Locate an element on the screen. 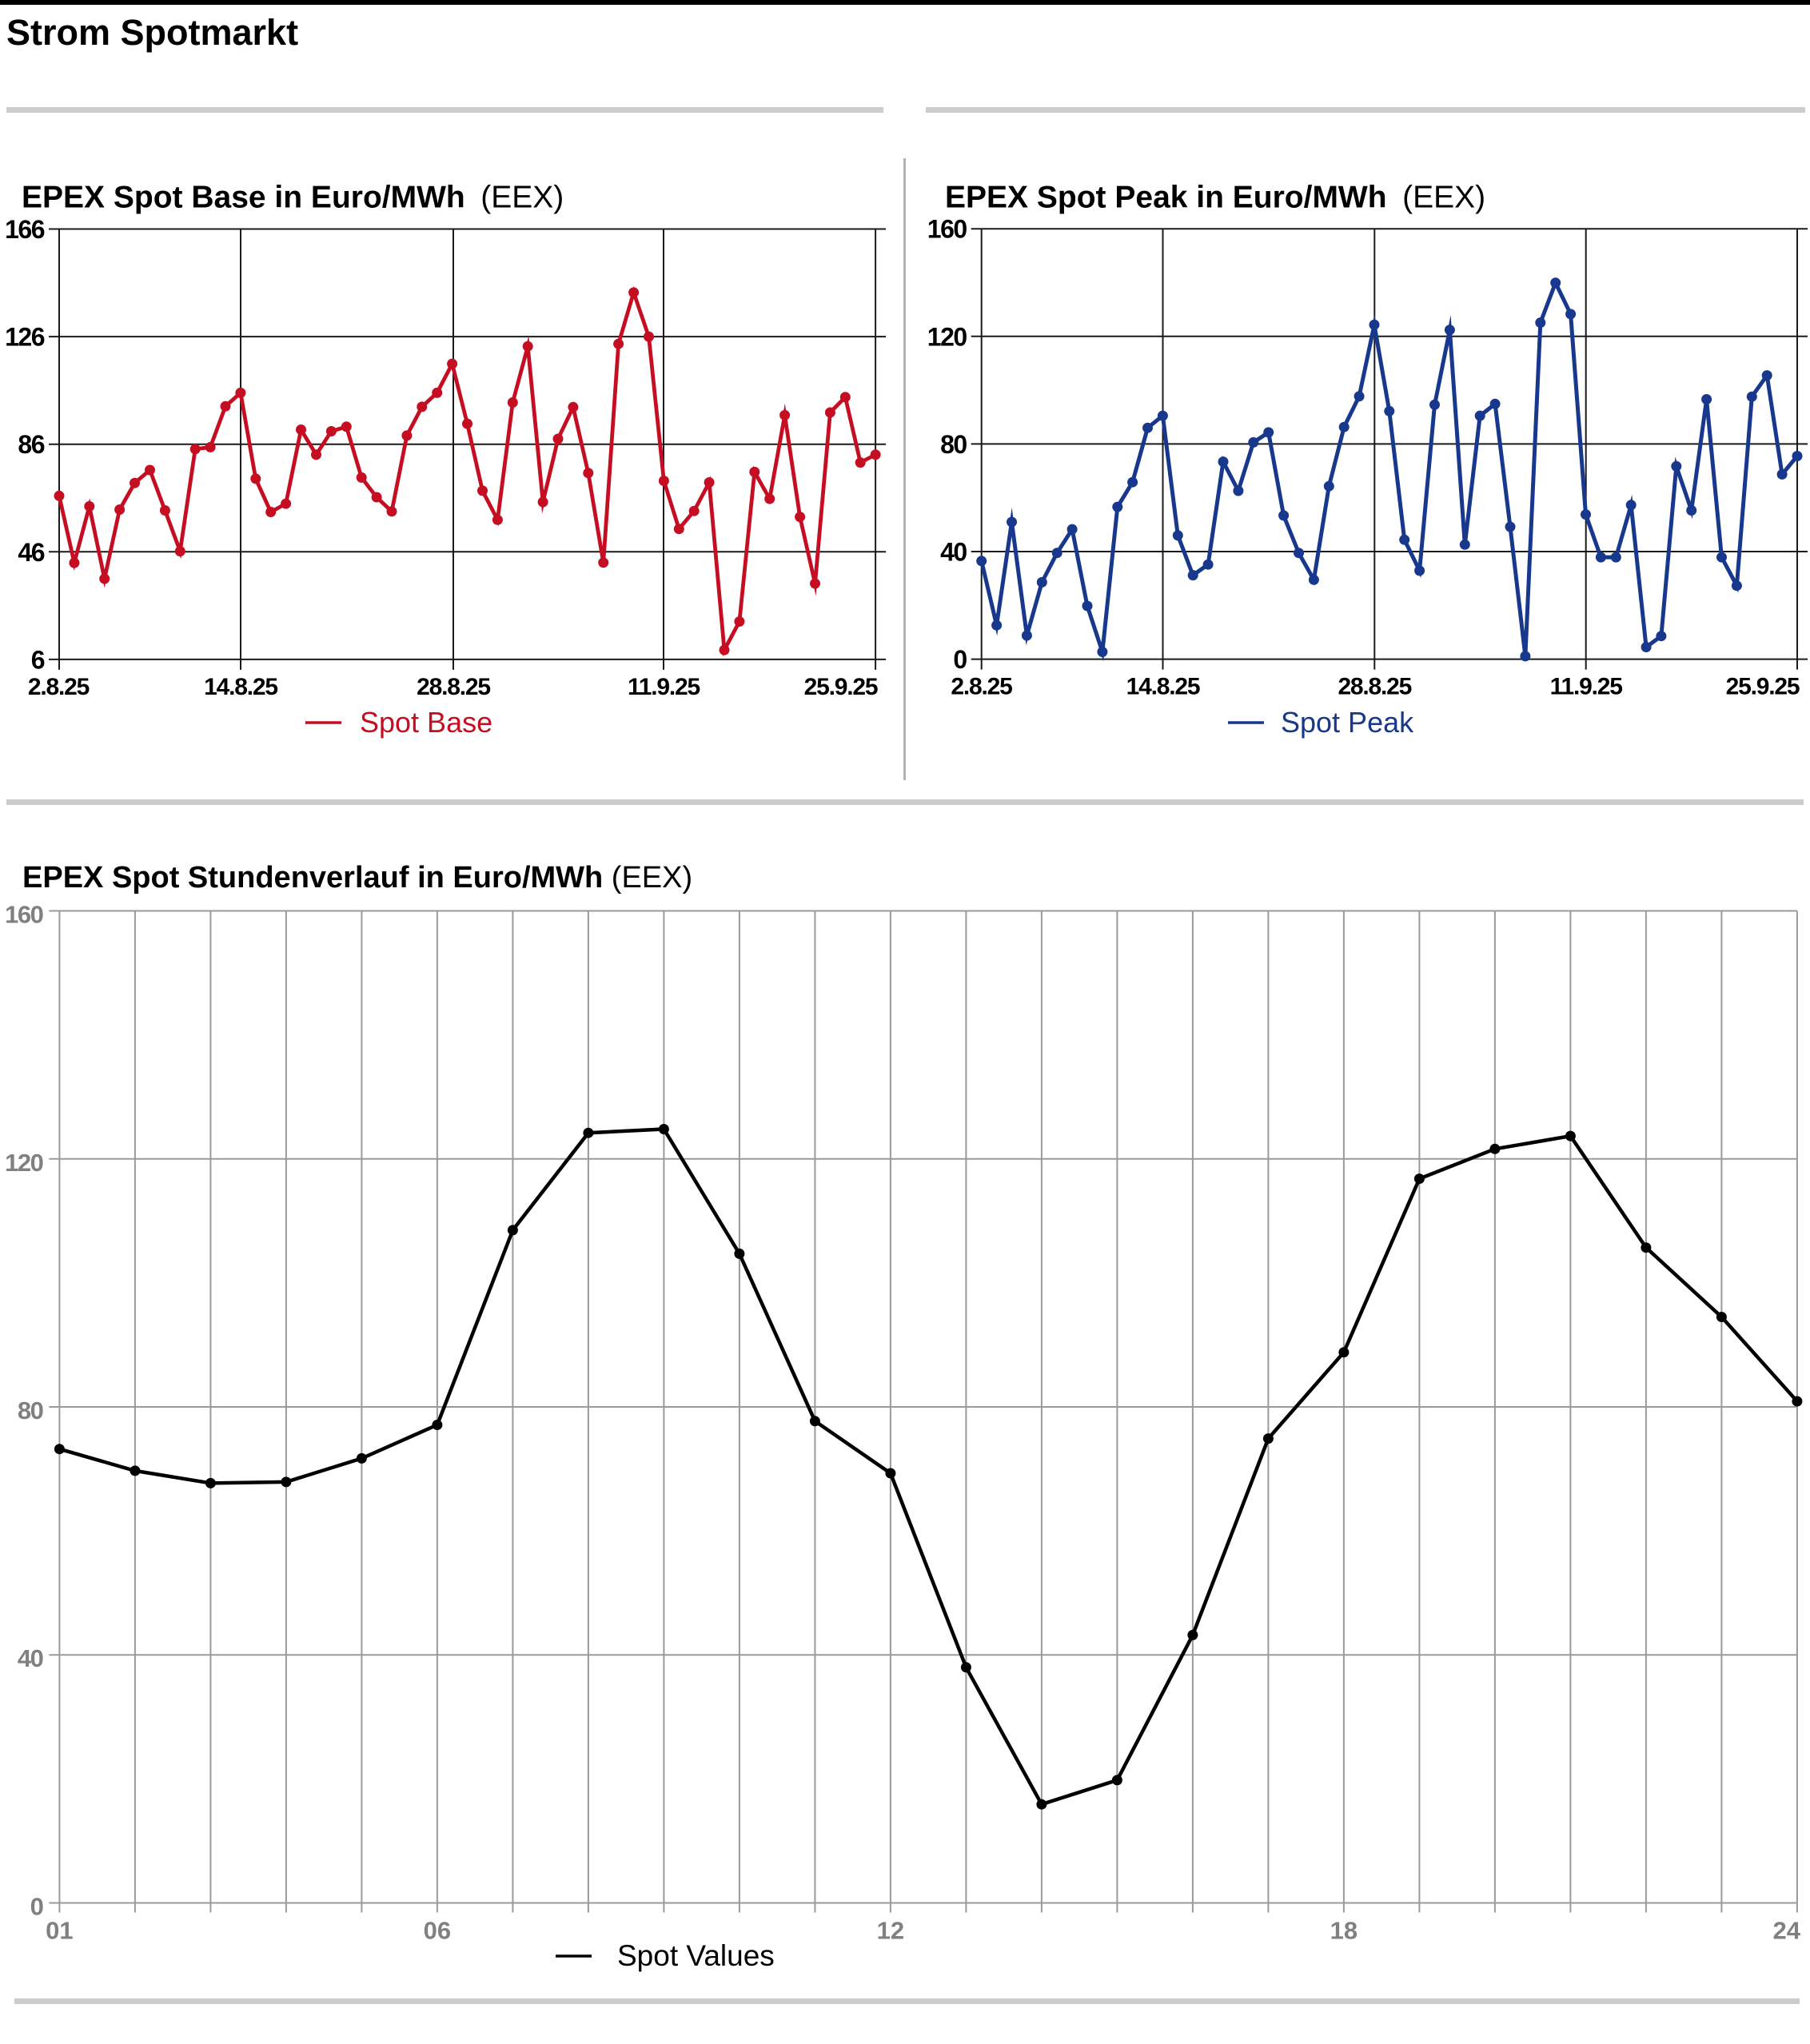 The image size is (1810, 2044). svg-text: Spot Values is located at coordinates (696, 1955).